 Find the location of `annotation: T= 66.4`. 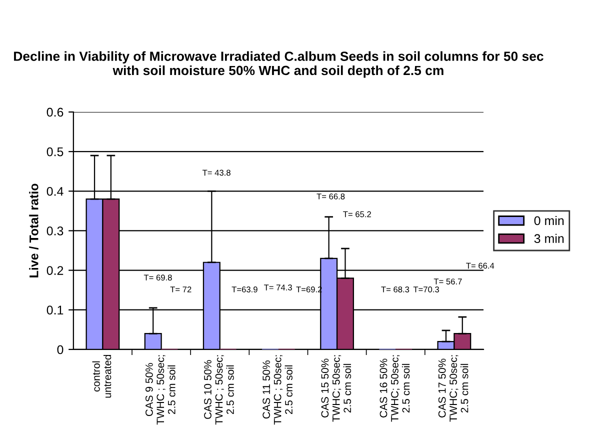

annotation: T= 66.4 is located at coordinates (480, 265).